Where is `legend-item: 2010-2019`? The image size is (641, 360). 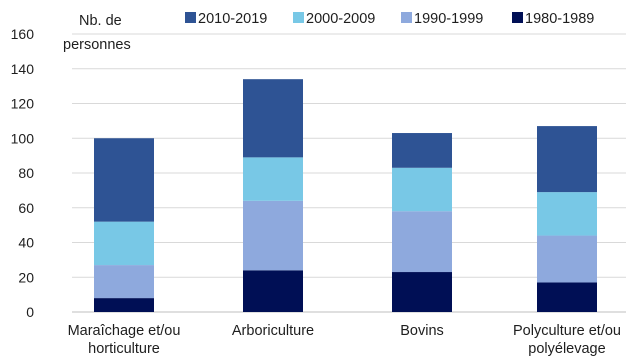 legend-item: 2010-2019 is located at coordinates (226, 19).